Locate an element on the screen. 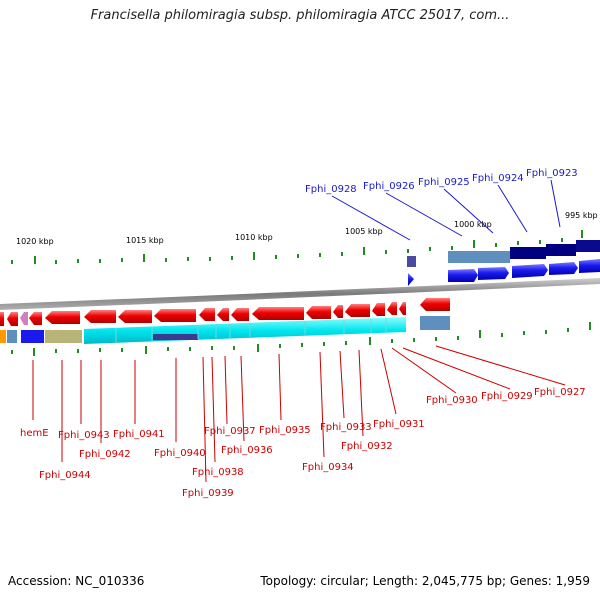 The image size is (600, 600). gene-label: Fphi_0932 is located at coordinates (367, 446).